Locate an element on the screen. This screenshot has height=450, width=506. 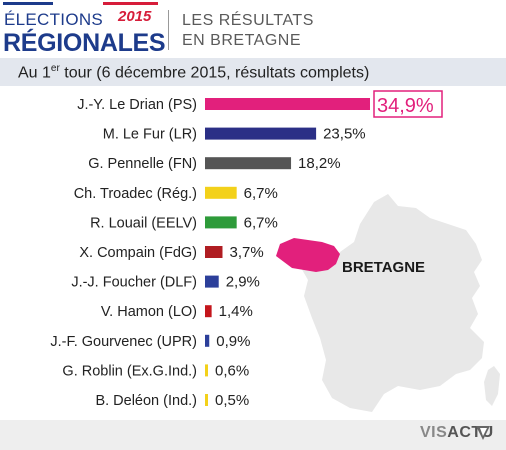
highlight-box is located at coordinates (408, 104).